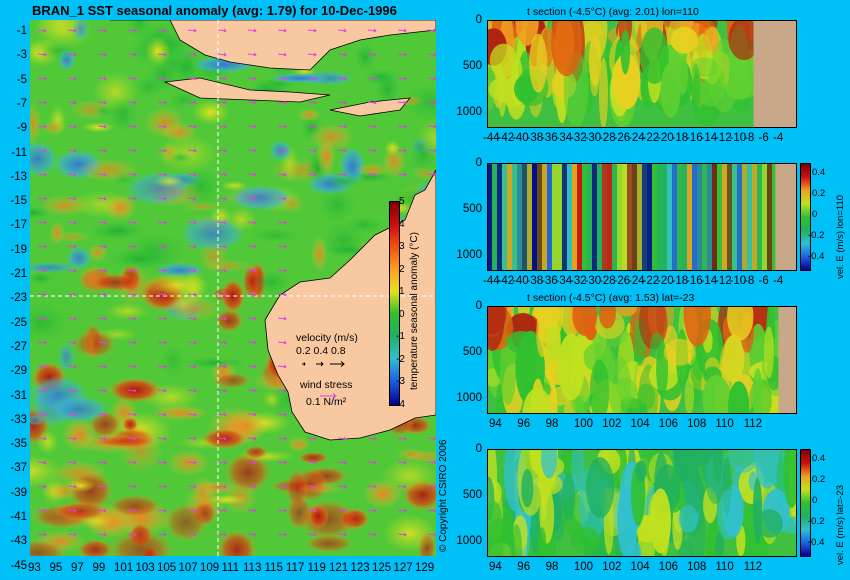 Image resolution: width=850 pixels, height=580 pixels. I want to click on panel-x-tick: -20, so click(665, 138).